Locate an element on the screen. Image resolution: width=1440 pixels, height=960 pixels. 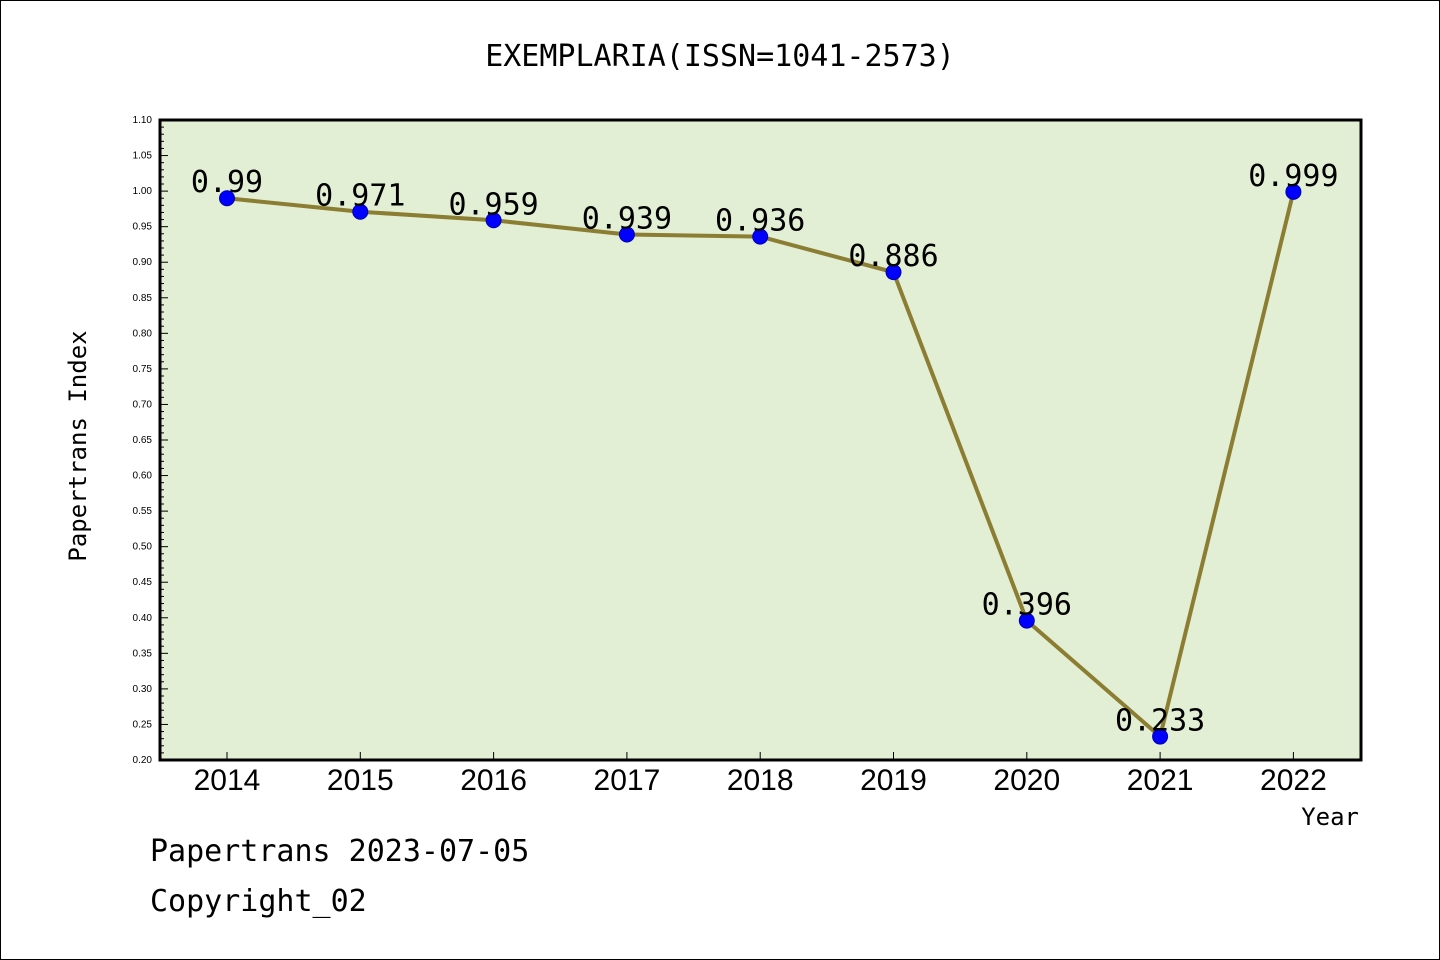
data-label: 0.939 is located at coordinates (627, 218).